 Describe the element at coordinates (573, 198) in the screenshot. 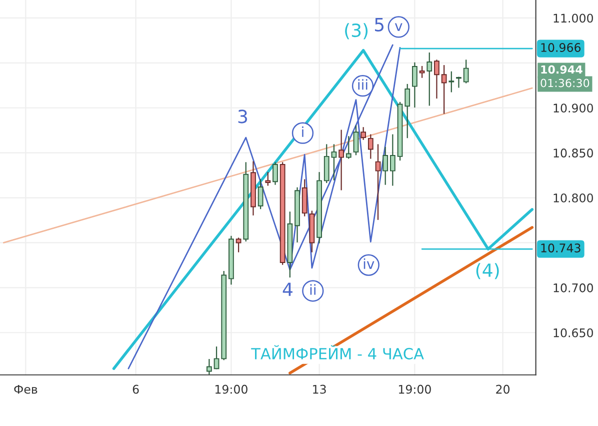

I see `y-tick-label: 10.800` at that location.